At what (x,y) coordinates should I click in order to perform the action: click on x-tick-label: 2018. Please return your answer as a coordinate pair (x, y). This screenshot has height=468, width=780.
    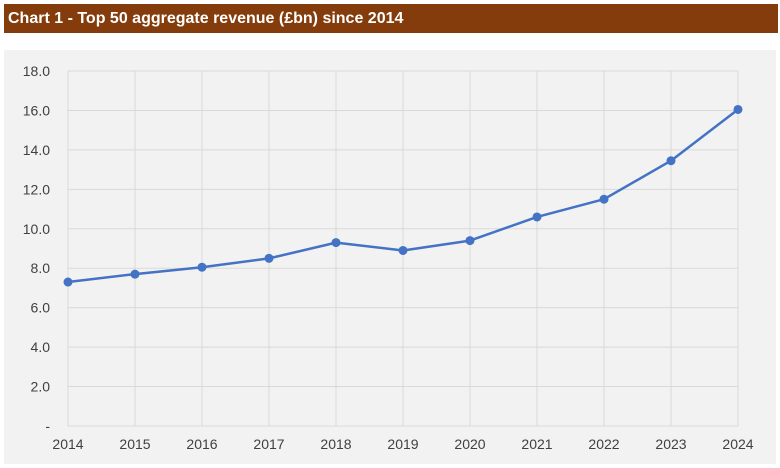
    Looking at the image, I should click on (335, 444).